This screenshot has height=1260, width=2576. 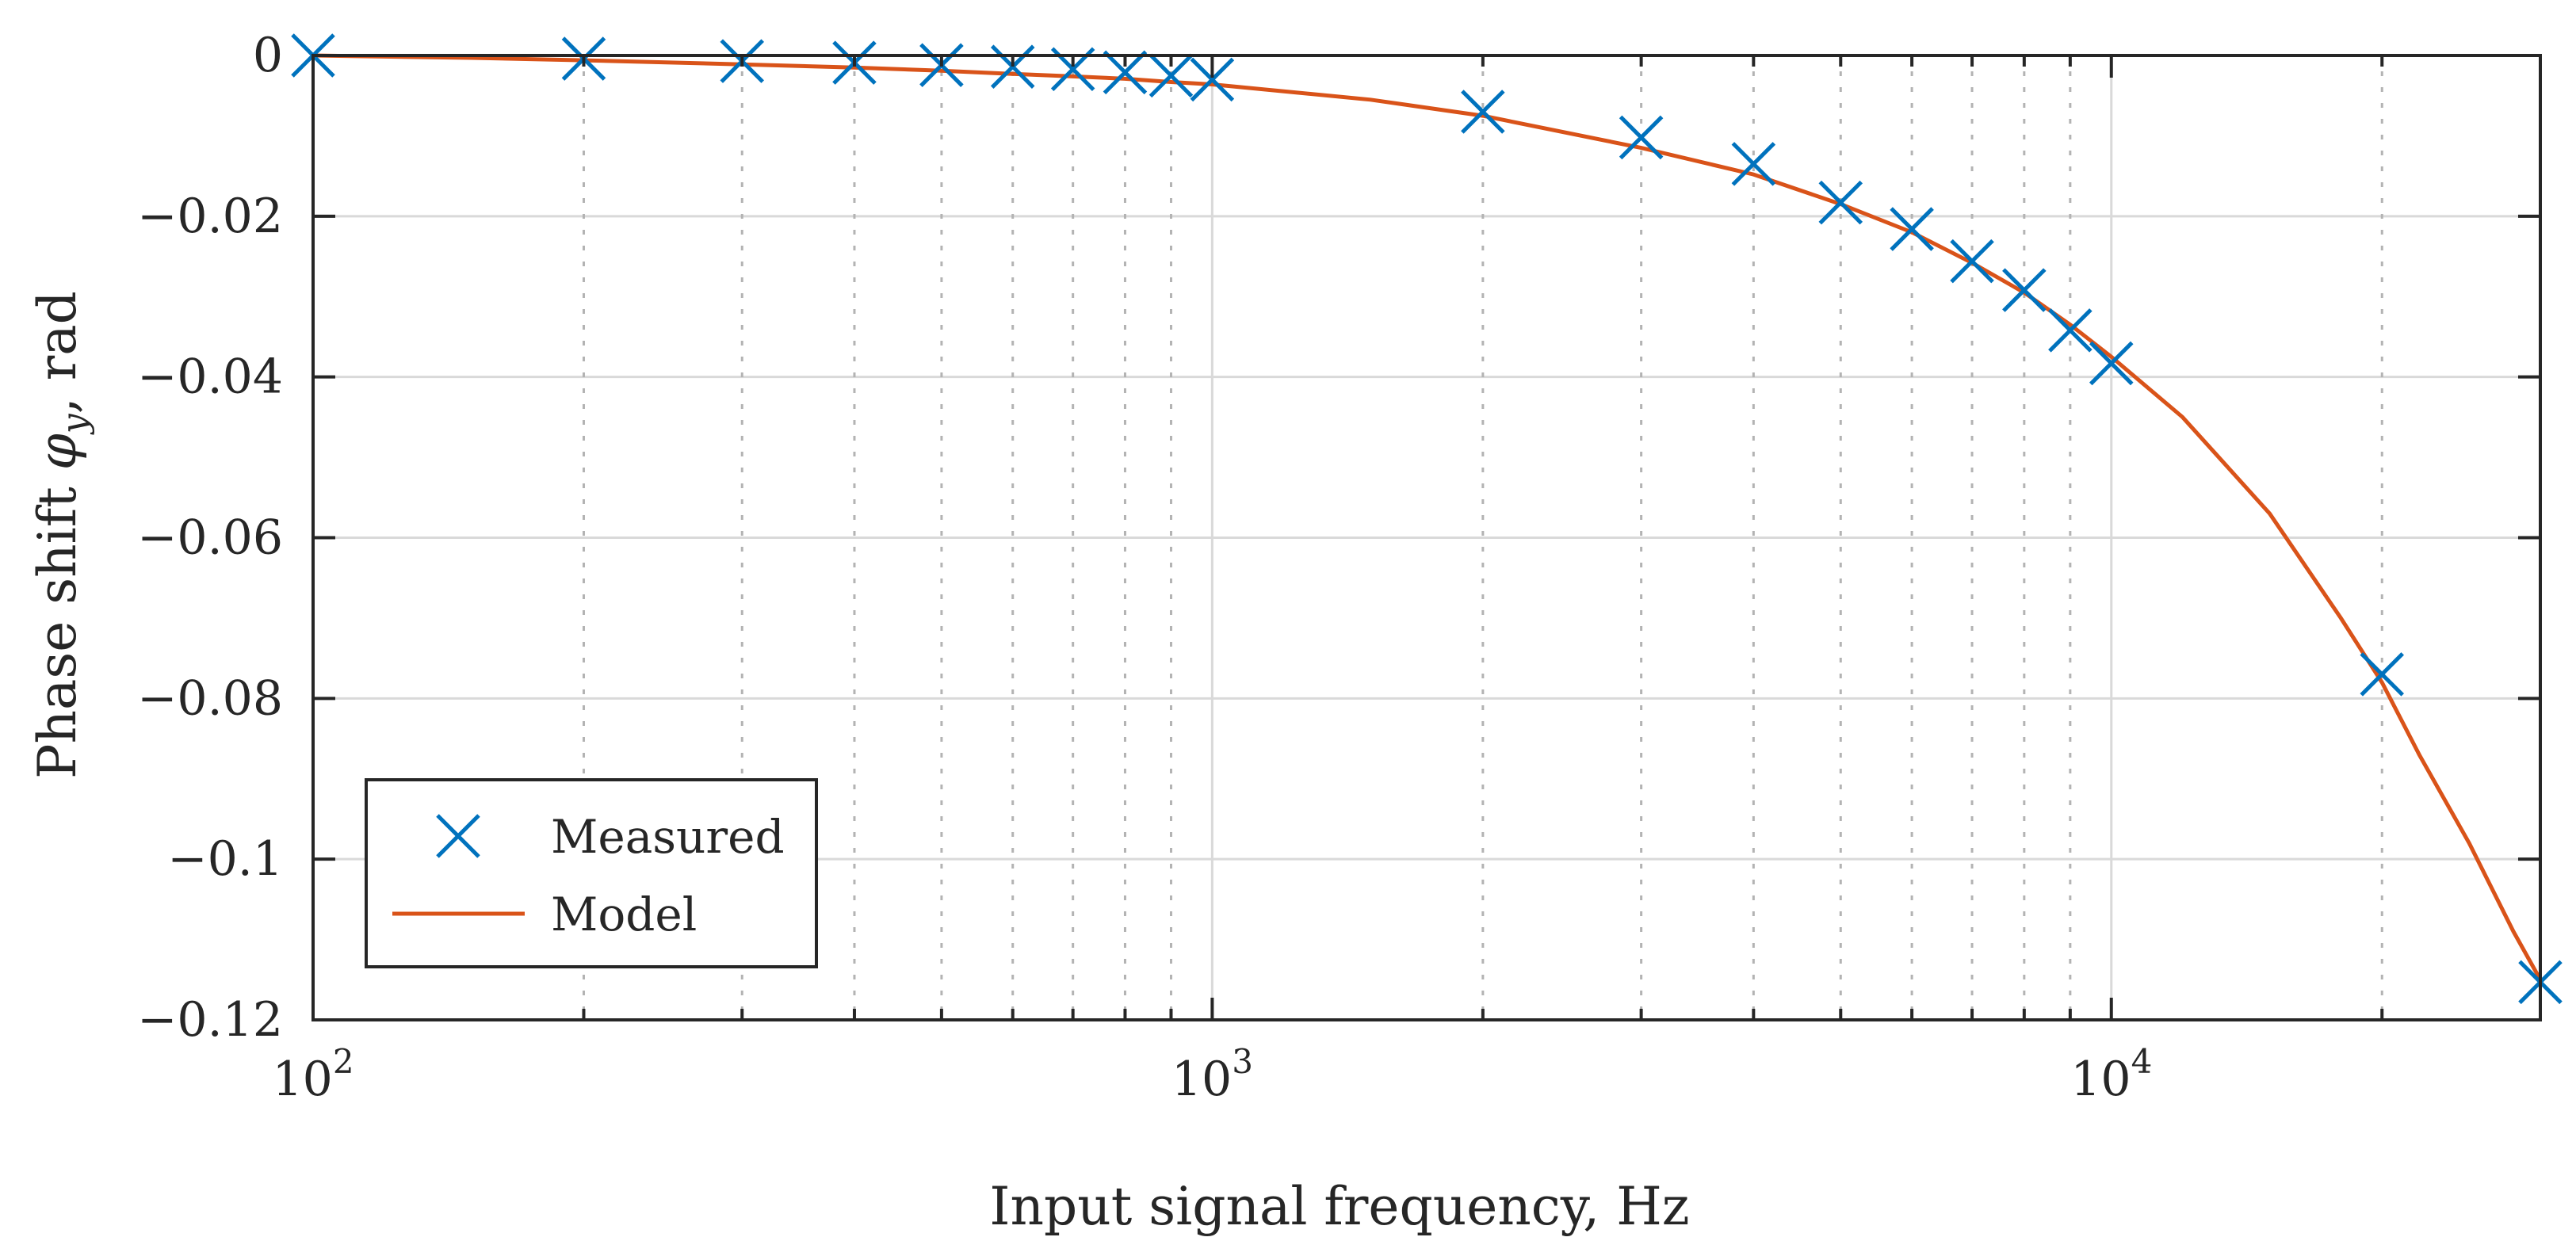 I want to click on legend-label-measured: Measured, so click(x=668, y=837).